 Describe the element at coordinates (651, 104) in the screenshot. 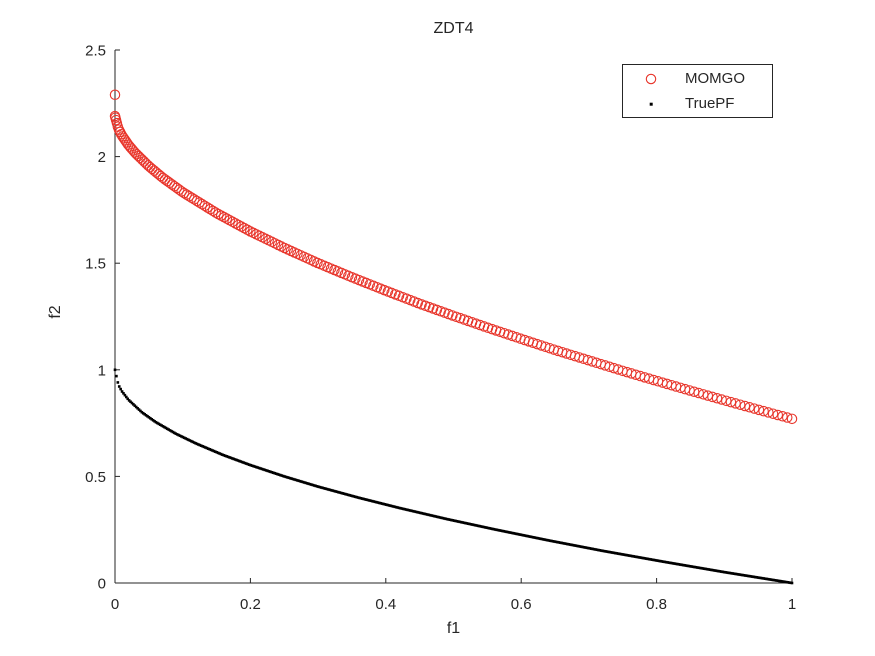

I see `dot-icon` at that location.